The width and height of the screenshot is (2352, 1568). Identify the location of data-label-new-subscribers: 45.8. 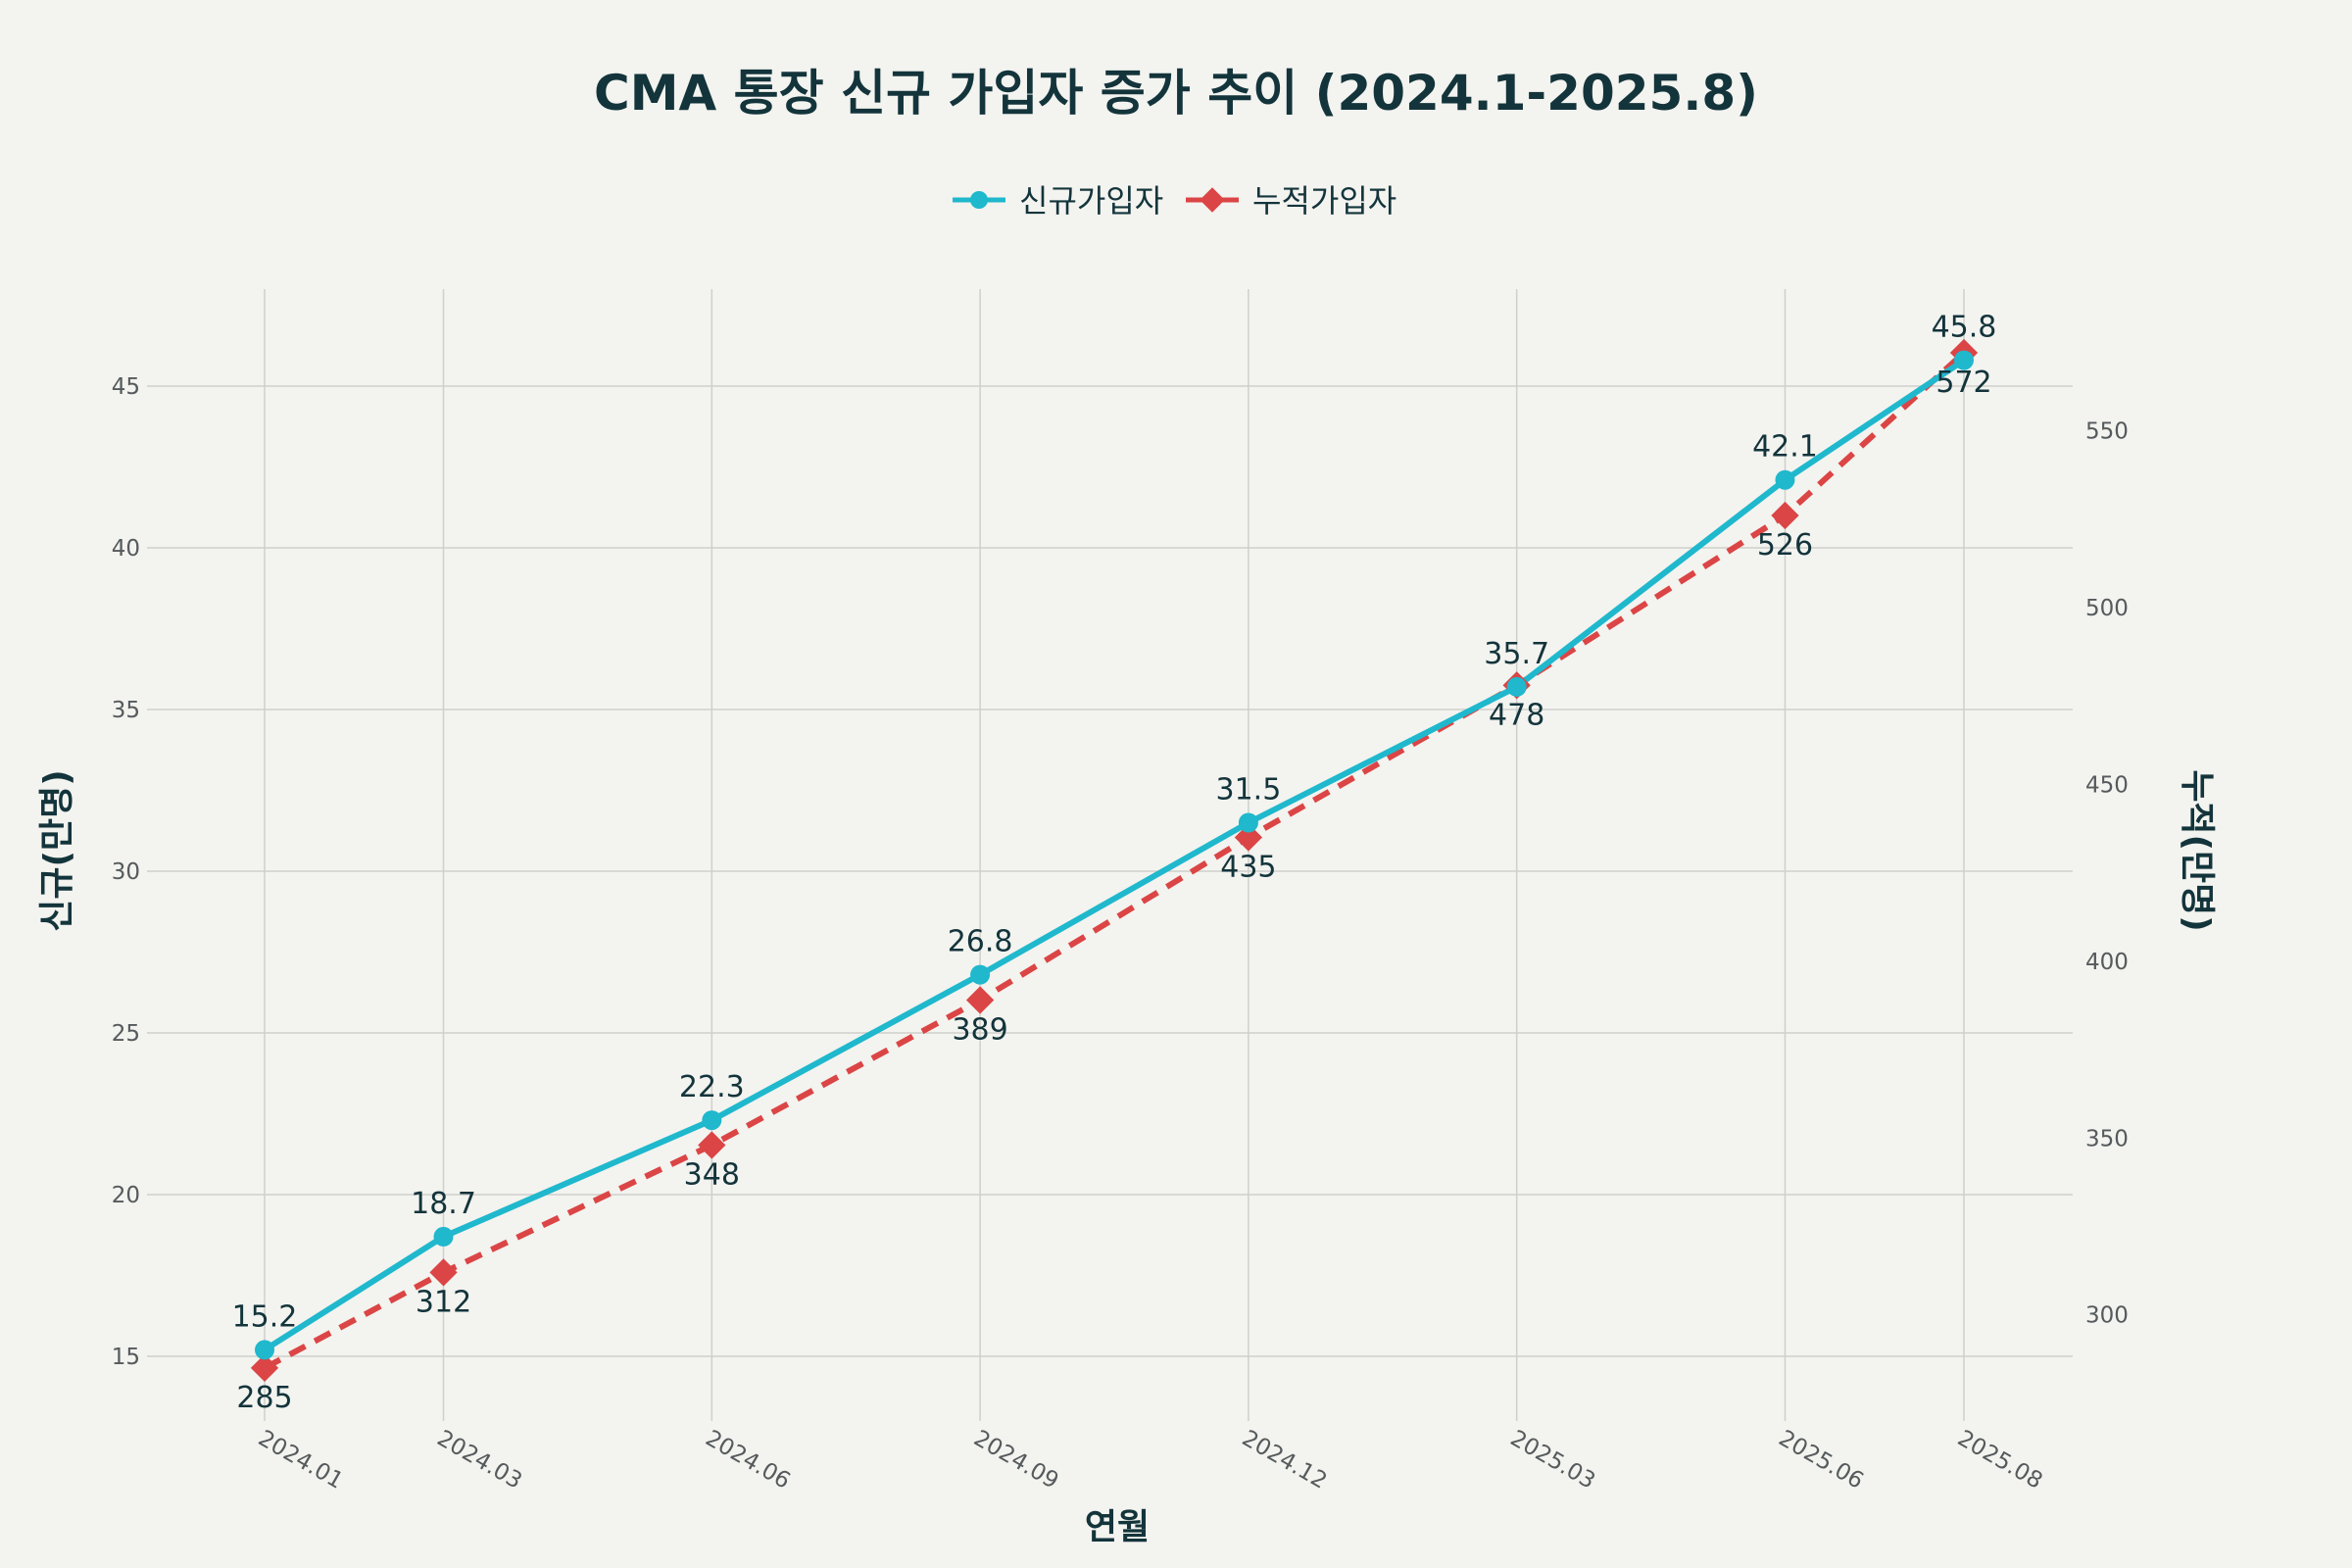
(1964, 328).